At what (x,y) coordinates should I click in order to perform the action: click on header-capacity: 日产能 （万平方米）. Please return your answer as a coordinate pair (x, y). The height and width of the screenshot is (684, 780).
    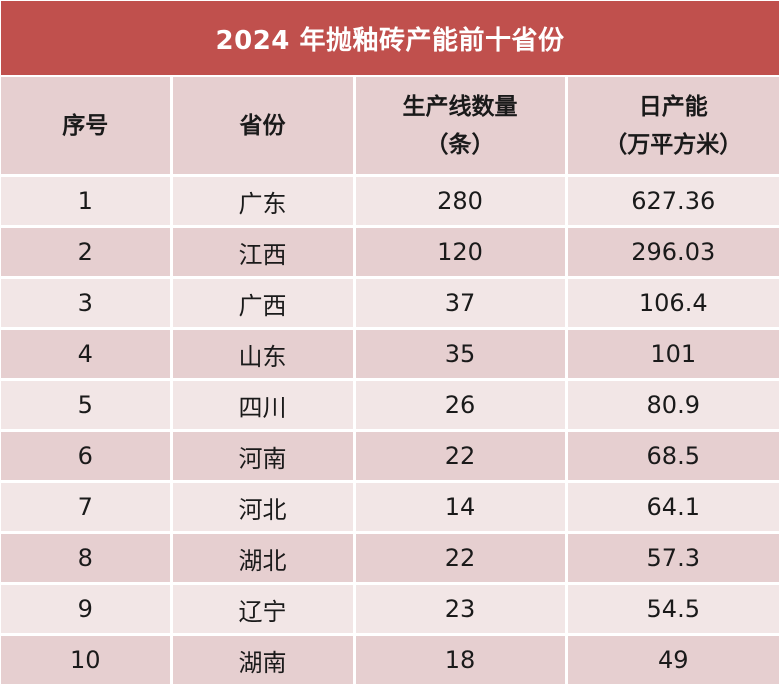
    Looking at the image, I should click on (672, 126).